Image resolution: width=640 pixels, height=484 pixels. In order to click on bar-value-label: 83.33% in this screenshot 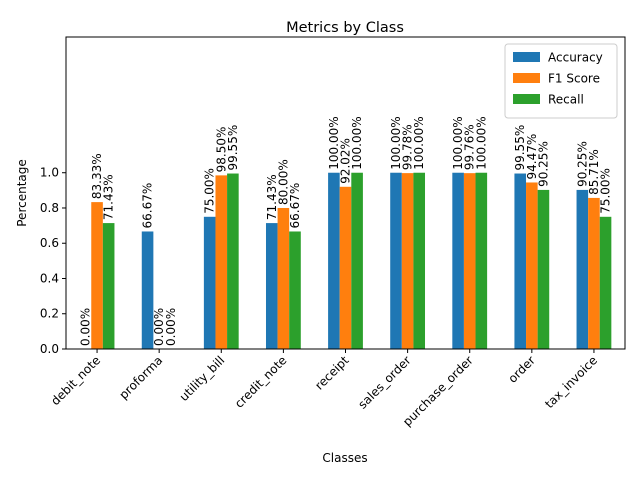, I will do `click(97, 176)`.